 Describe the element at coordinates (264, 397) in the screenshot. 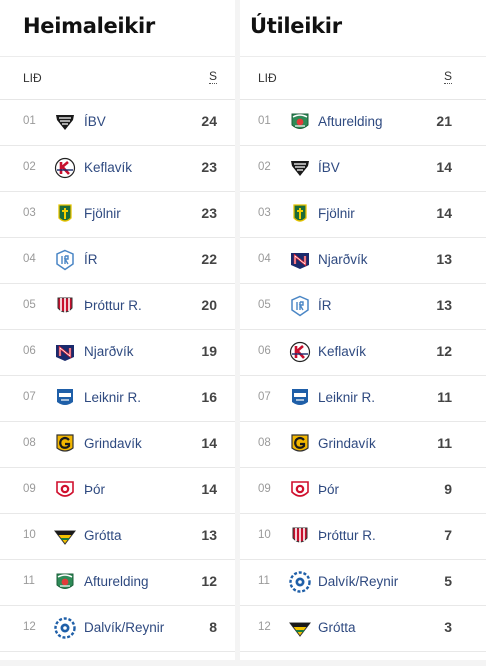

I see `rank: 07` at that location.